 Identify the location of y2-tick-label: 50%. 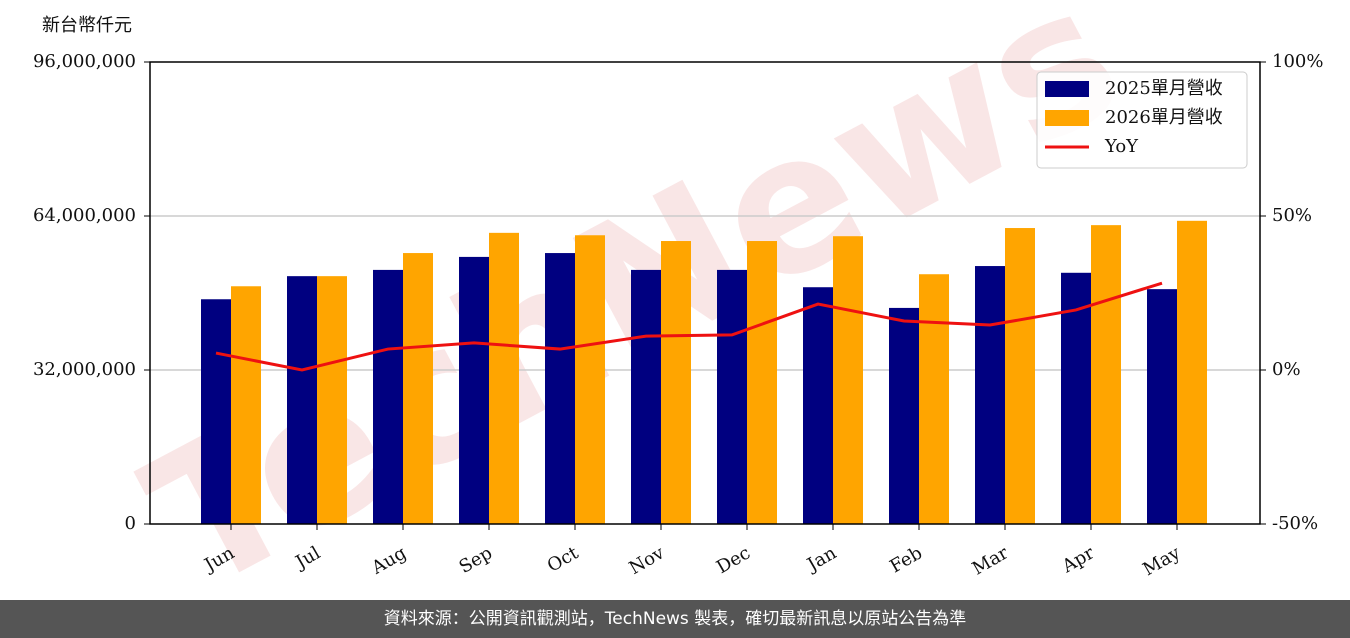
(1292, 215).